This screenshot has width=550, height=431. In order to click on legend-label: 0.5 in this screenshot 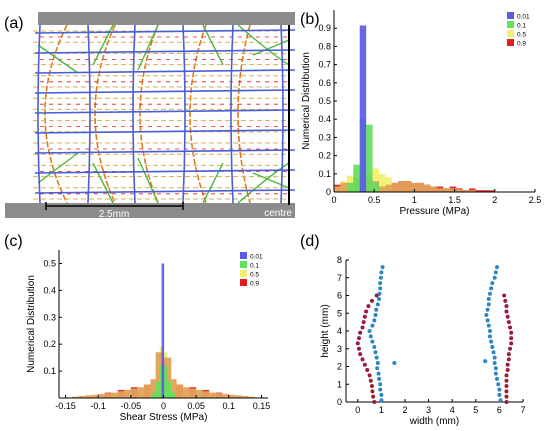, I will do `click(521, 35)`.